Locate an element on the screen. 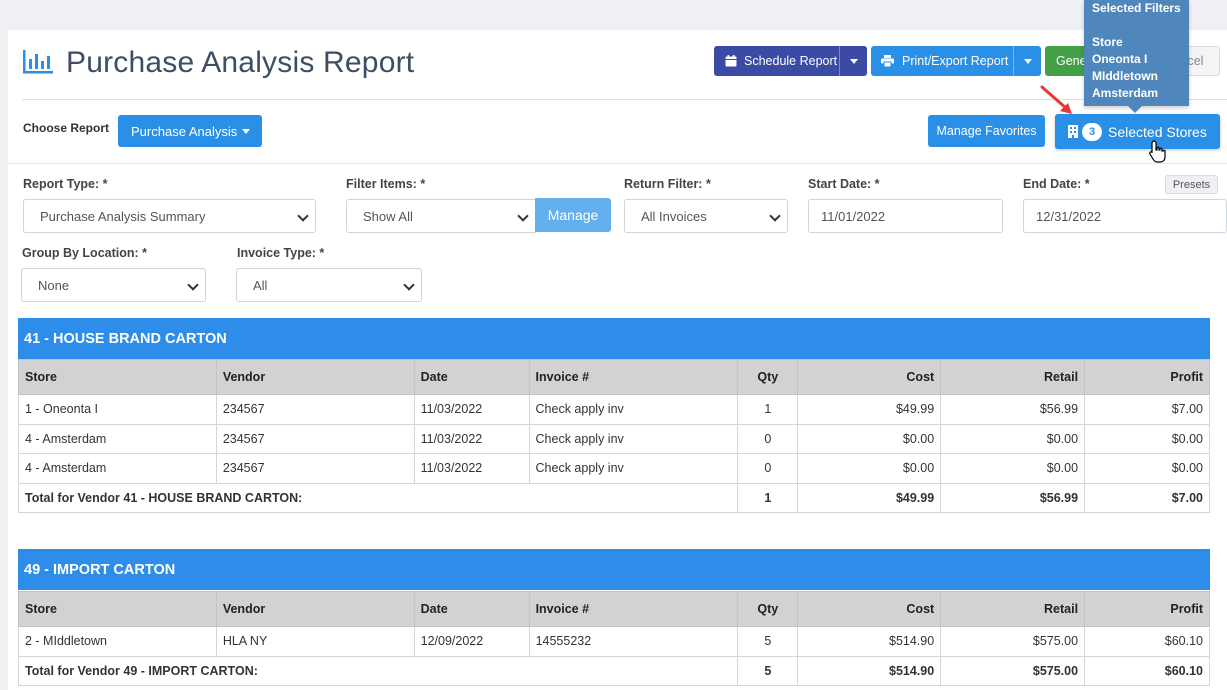  return-filter-select: All Invoices is located at coordinates (706, 216).